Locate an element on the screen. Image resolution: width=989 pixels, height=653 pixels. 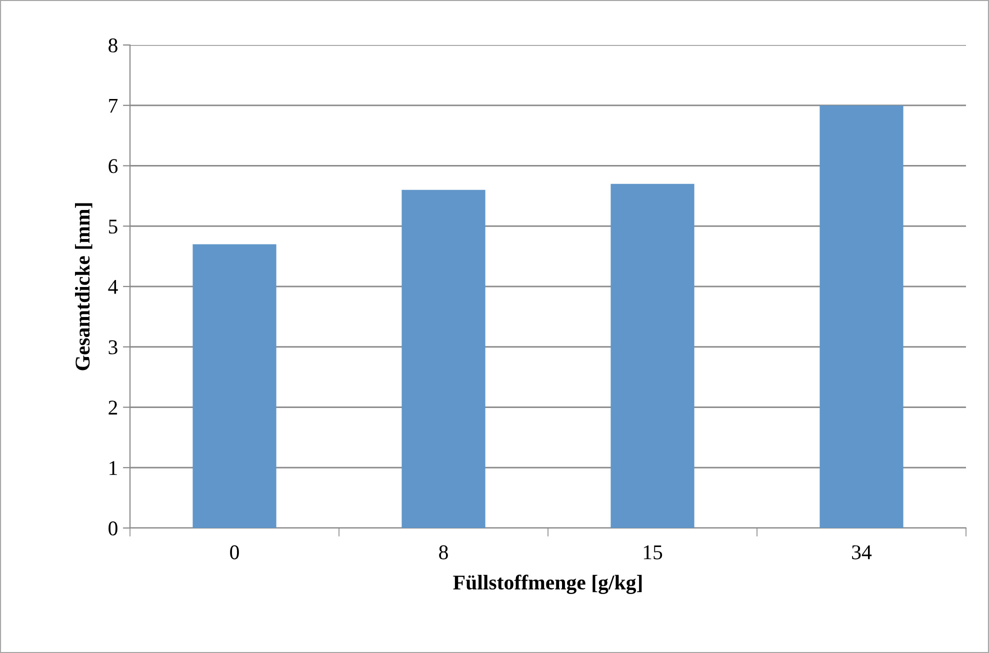
y-tick-label: 5 is located at coordinates (113, 227).